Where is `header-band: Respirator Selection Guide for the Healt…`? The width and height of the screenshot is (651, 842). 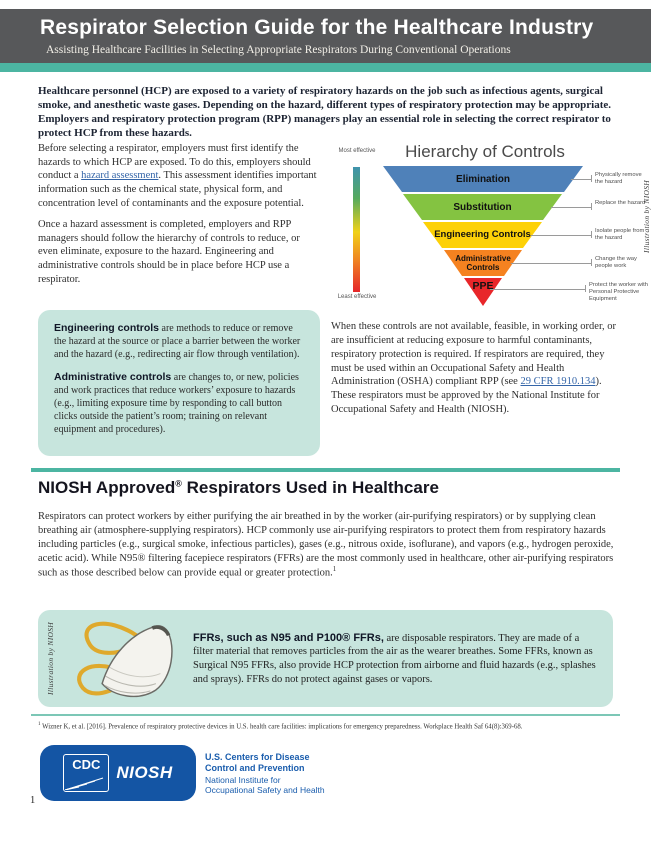 header-band: Respirator Selection Guide for the Healt… is located at coordinates (325, 36).